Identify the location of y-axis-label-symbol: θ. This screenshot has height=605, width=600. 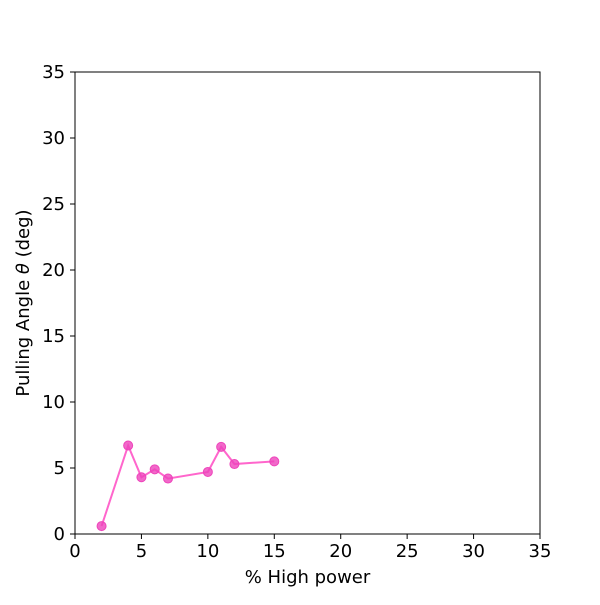
(23, 268).